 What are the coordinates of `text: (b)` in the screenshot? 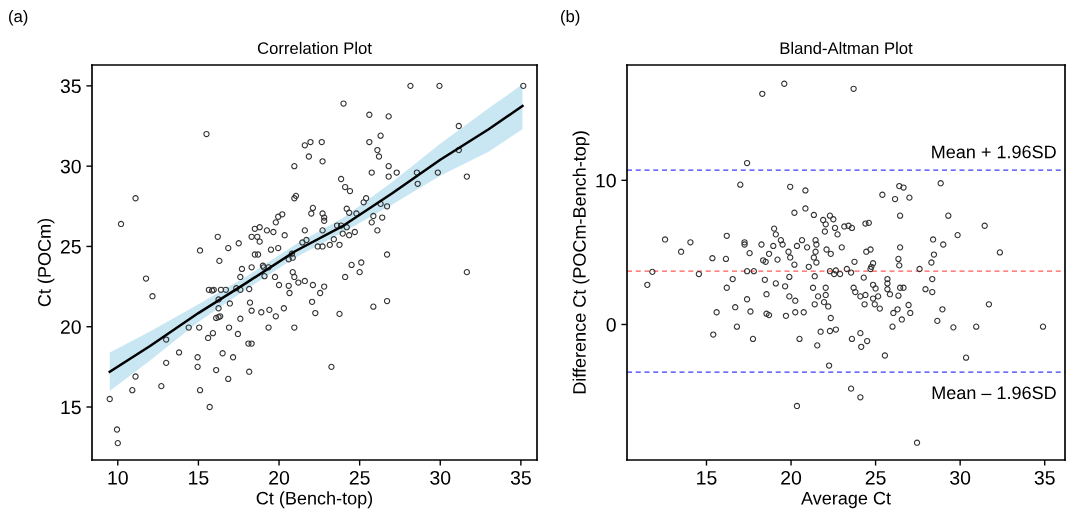 It's located at (570, 18).